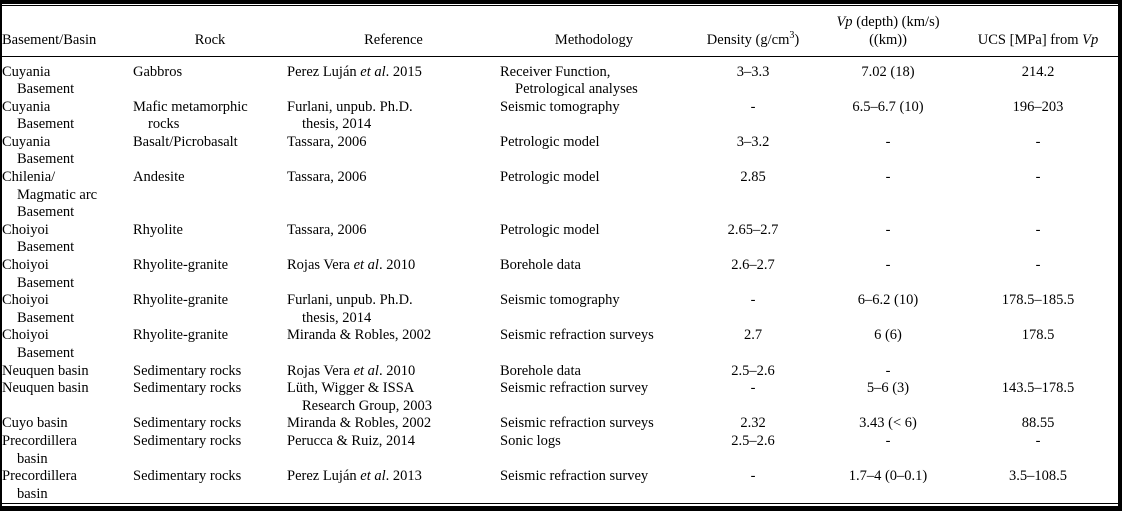 This screenshot has width=1122, height=511. Describe the element at coordinates (1038, 300) in the screenshot. I see `cell-line: 178.5–185.5` at that location.